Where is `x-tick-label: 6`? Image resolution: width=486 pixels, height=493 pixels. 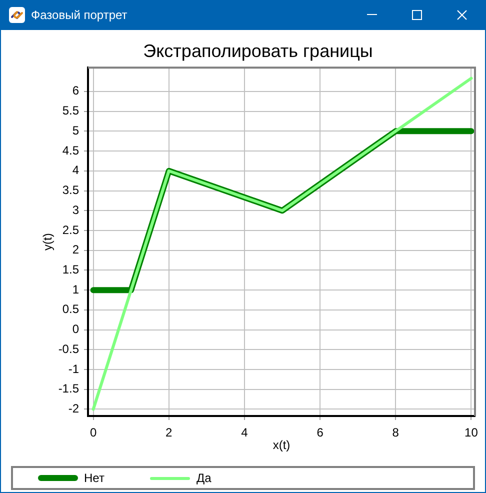
x-tick-label: 6 is located at coordinates (320, 433).